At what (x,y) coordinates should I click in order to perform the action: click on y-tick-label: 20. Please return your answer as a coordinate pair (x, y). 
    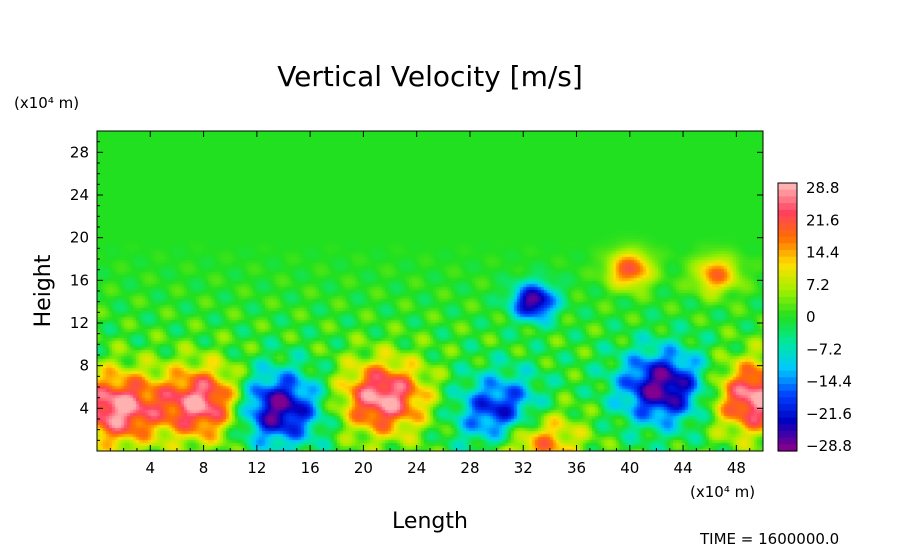
    Looking at the image, I should click on (79, 238).